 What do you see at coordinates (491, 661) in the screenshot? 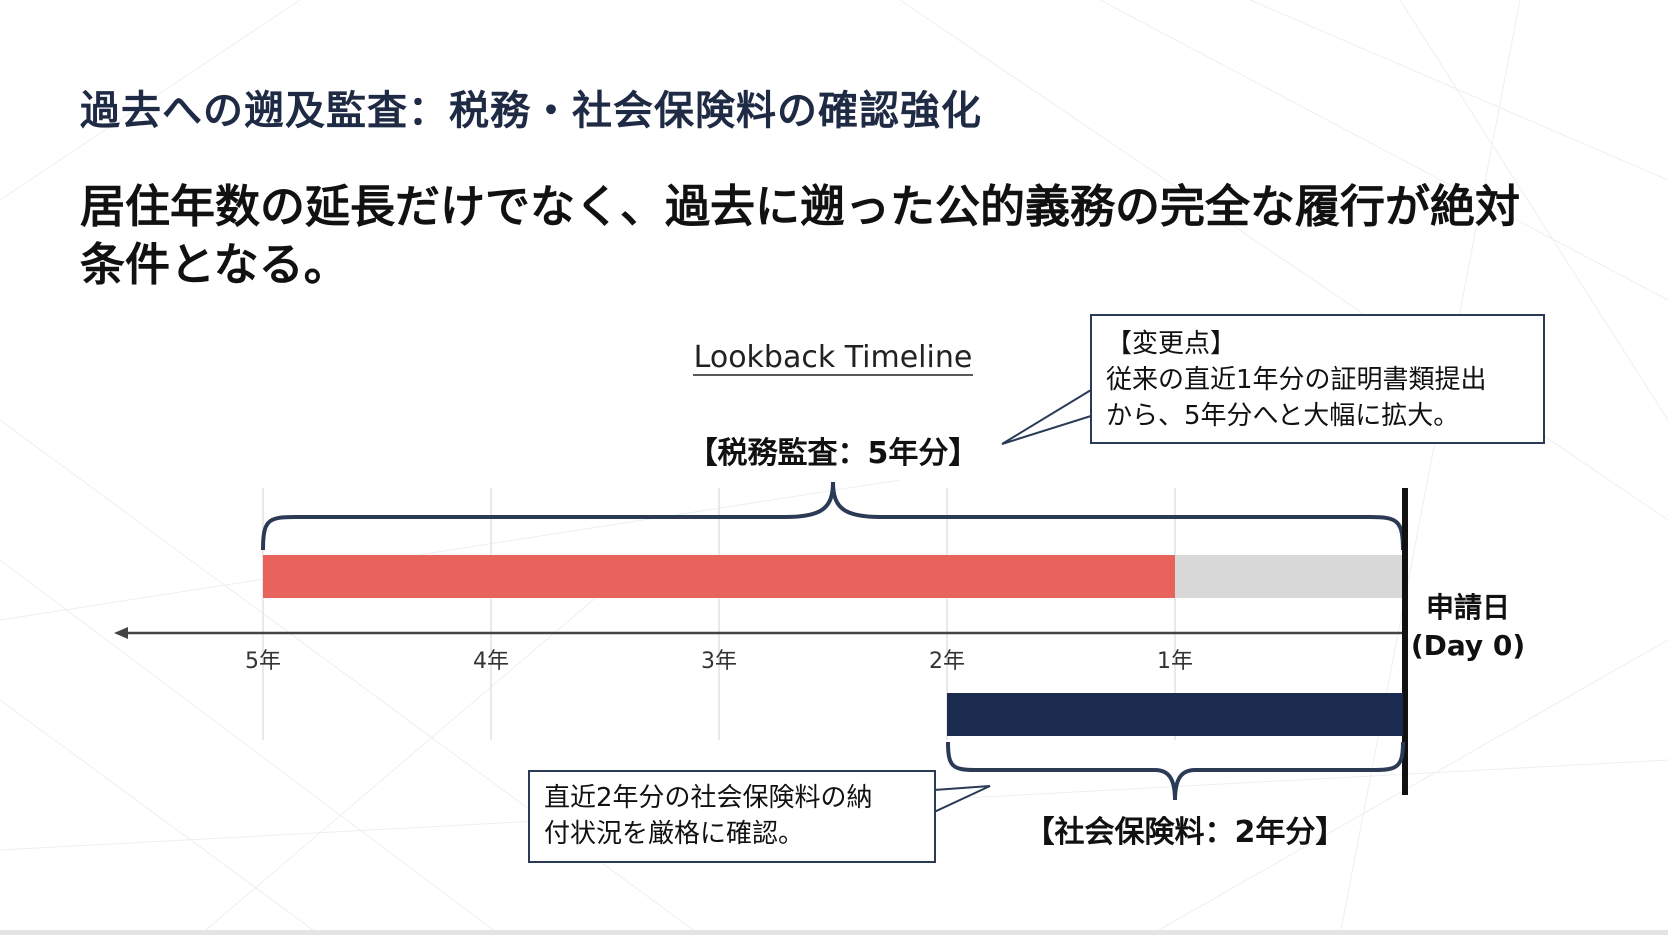
I see `timeline-tick-label: 4年` at bounding box center [491, 661].